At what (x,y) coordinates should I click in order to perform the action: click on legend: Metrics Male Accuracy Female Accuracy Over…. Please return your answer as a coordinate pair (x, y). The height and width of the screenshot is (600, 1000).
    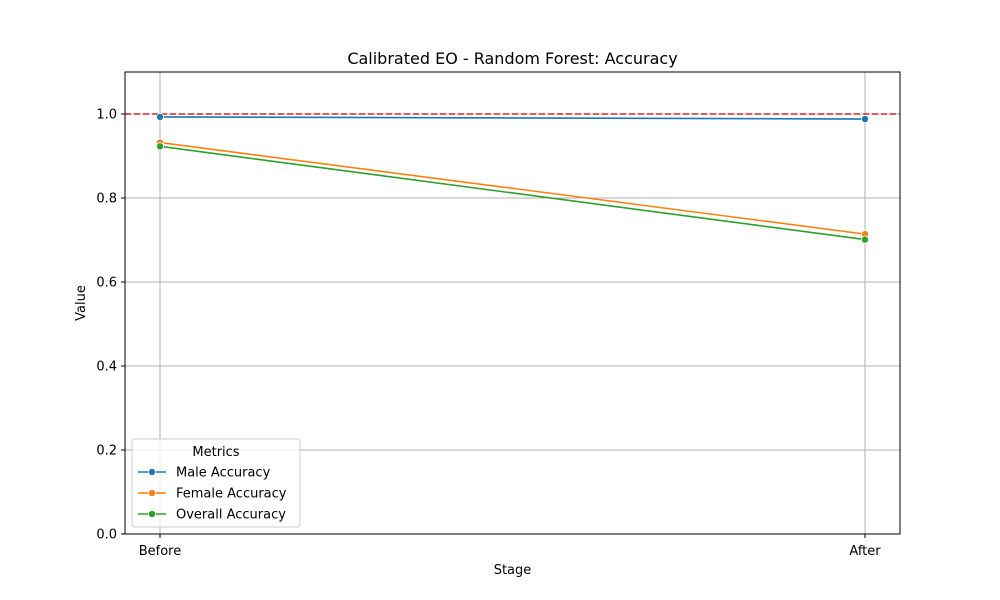
    Looking at the image, I should click on (216, 483).